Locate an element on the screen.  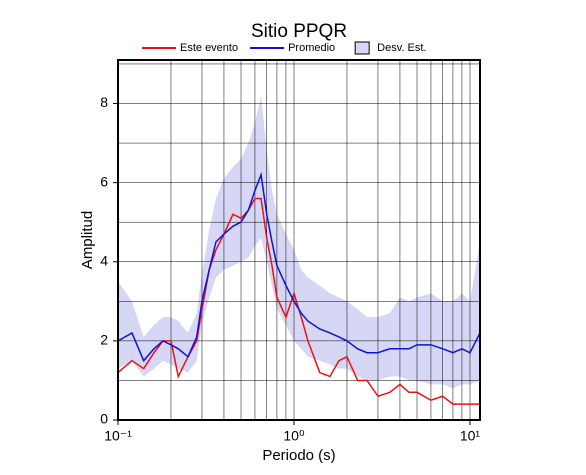
x-tick-label: 10⁰ is located at coordinates (294, 436).